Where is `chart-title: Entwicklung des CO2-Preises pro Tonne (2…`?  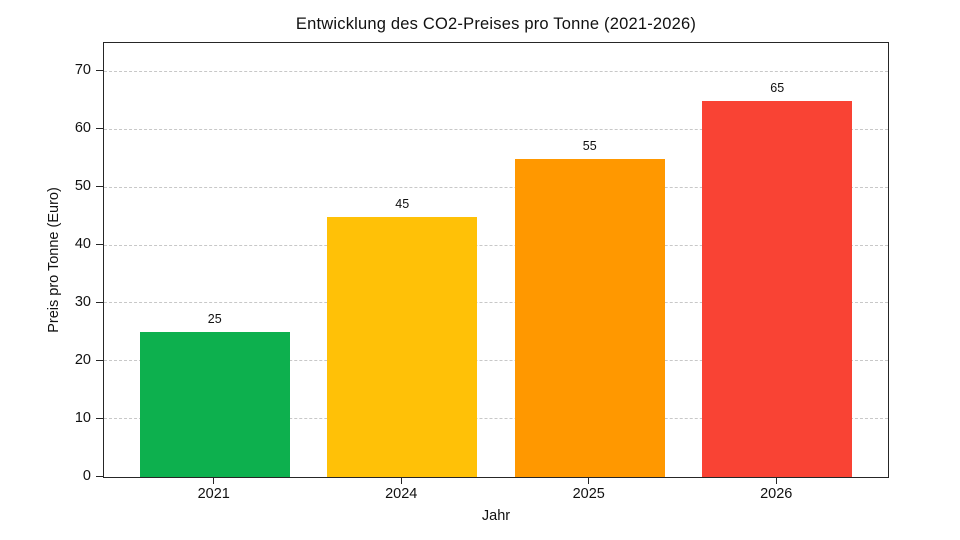
chart-title: Entwicklung des CO2-Preises pro Tonne (2… is located at coordinates (496, 24).